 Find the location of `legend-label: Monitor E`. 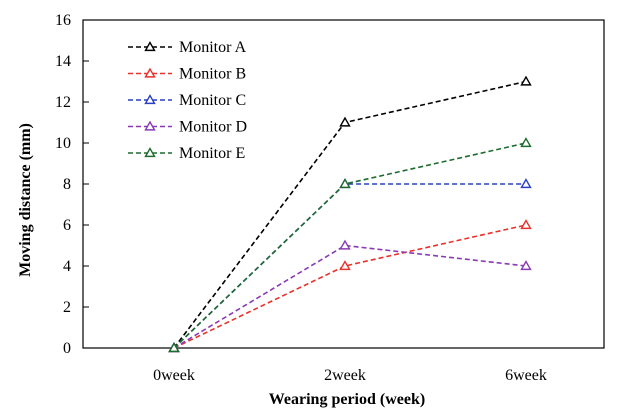

legend-label: Monitor E is located at coordinates (212, 153).